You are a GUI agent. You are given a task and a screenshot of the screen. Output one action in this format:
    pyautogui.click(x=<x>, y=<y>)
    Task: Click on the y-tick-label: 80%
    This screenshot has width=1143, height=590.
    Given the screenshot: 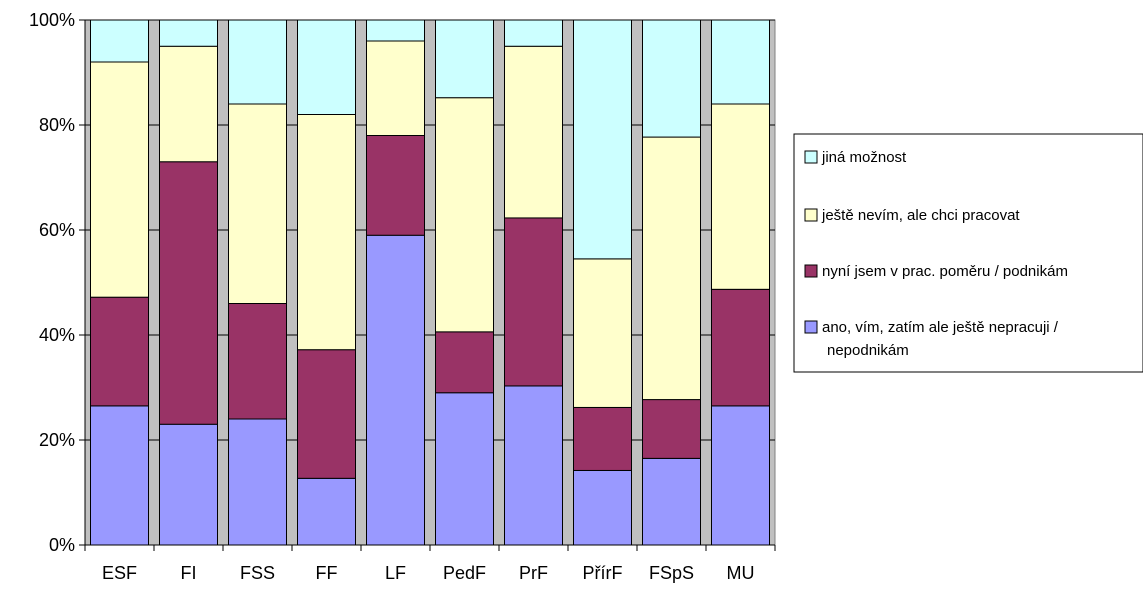 What is the action you would take?
    pyautogui.click(x=57, y=125)
    